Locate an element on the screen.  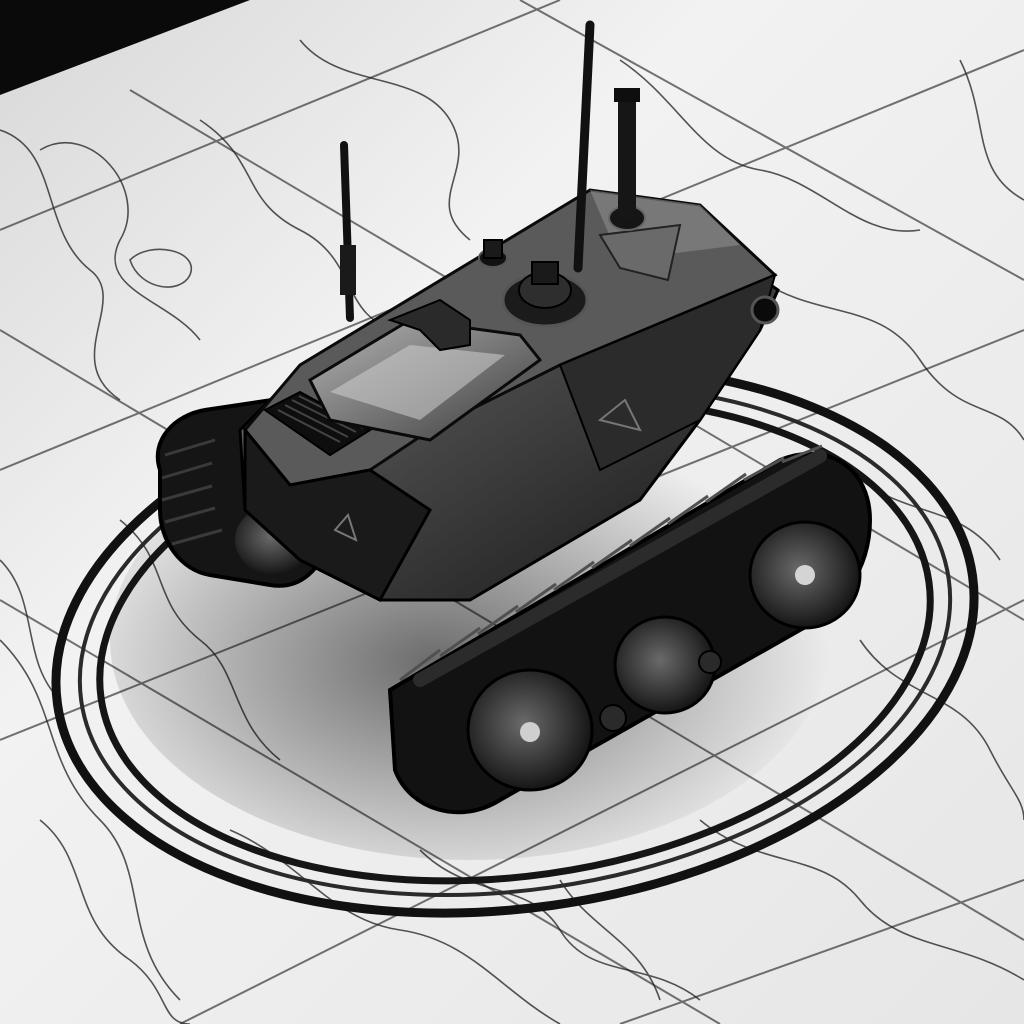
hatch-handle is located at coordinates (429, 325).